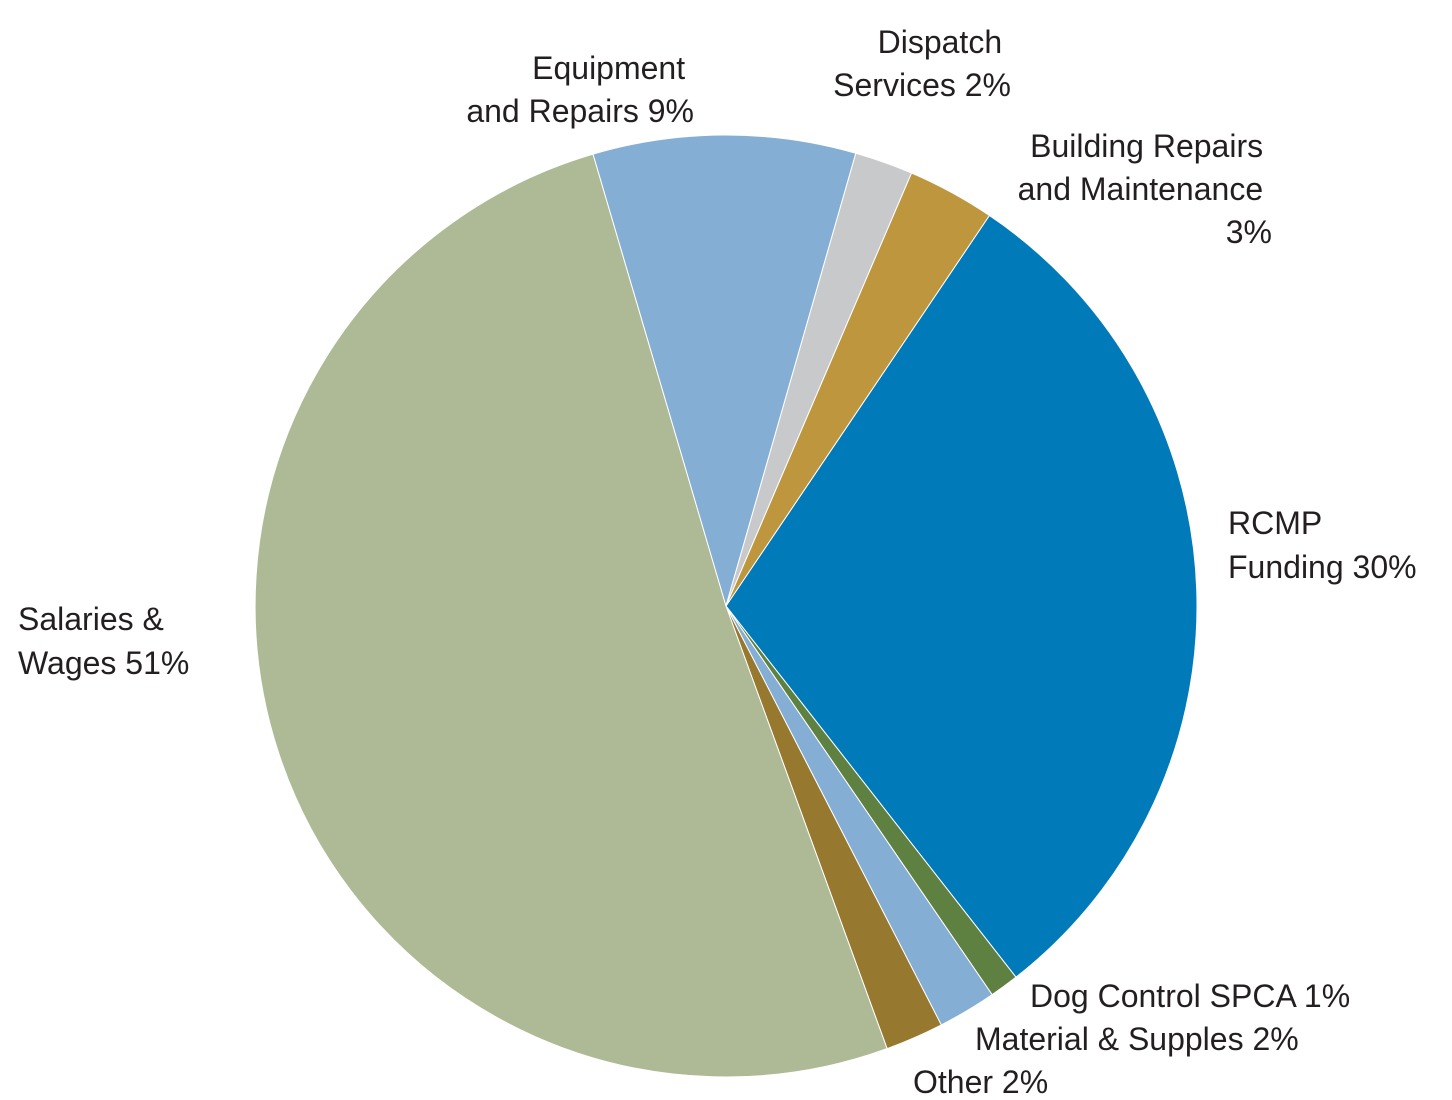 Image resolution: width=1452 pixels, height=1100 pixels. What do you see at coordinates (724, 371) in the screenshot?
I see `pie-slice-equipment-and-repairs` at bounding box center [724, 371].